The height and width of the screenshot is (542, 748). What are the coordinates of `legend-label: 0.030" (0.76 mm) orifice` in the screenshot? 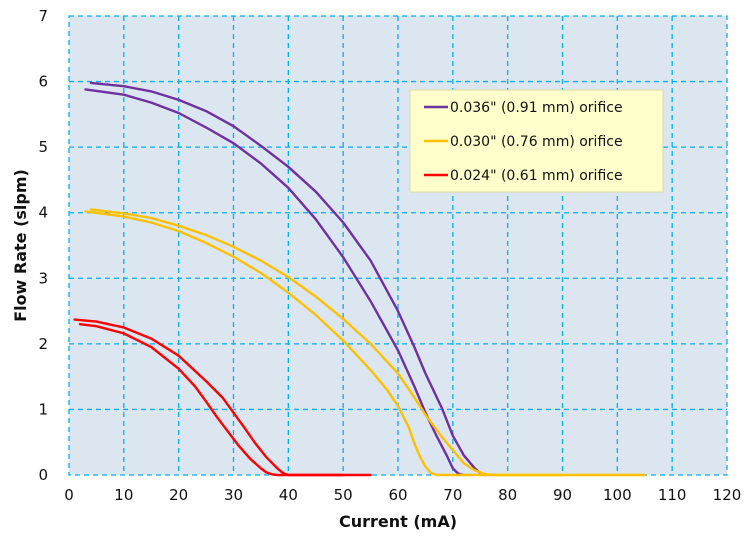 It's located at (536, 142).